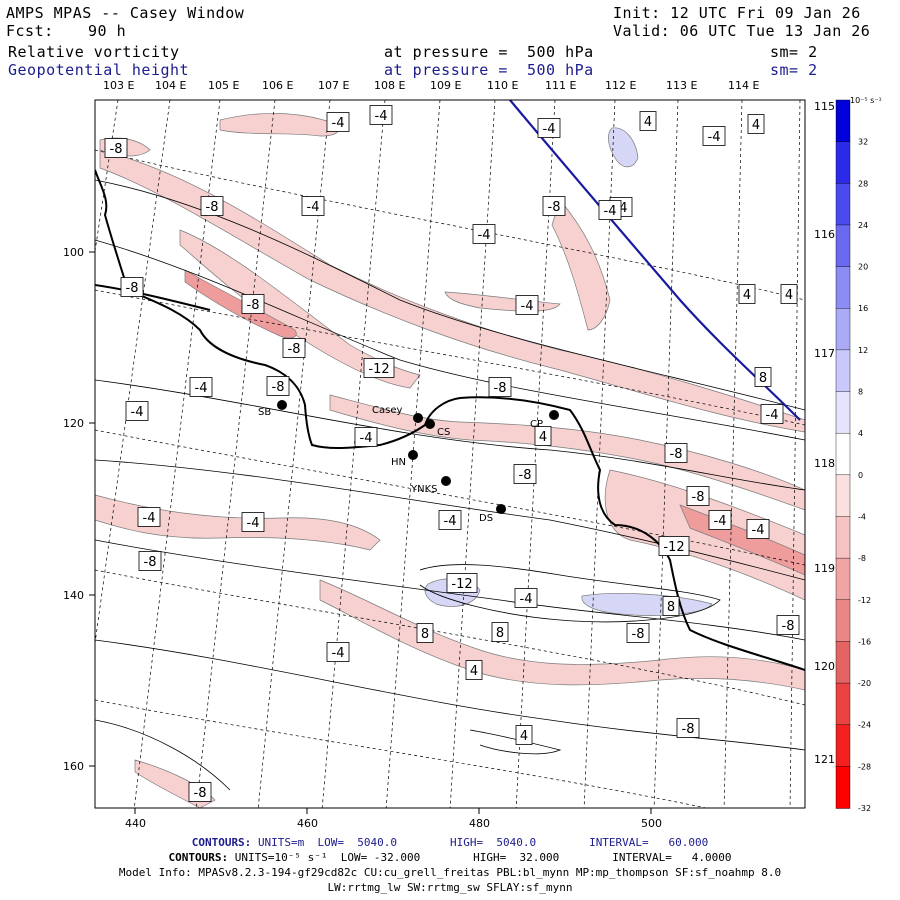 The height and width of the screenshot is (900, 900). Describe the element at coordinates (860, 433) in the screenshot. I see `colorbar-label: 4` at that location.